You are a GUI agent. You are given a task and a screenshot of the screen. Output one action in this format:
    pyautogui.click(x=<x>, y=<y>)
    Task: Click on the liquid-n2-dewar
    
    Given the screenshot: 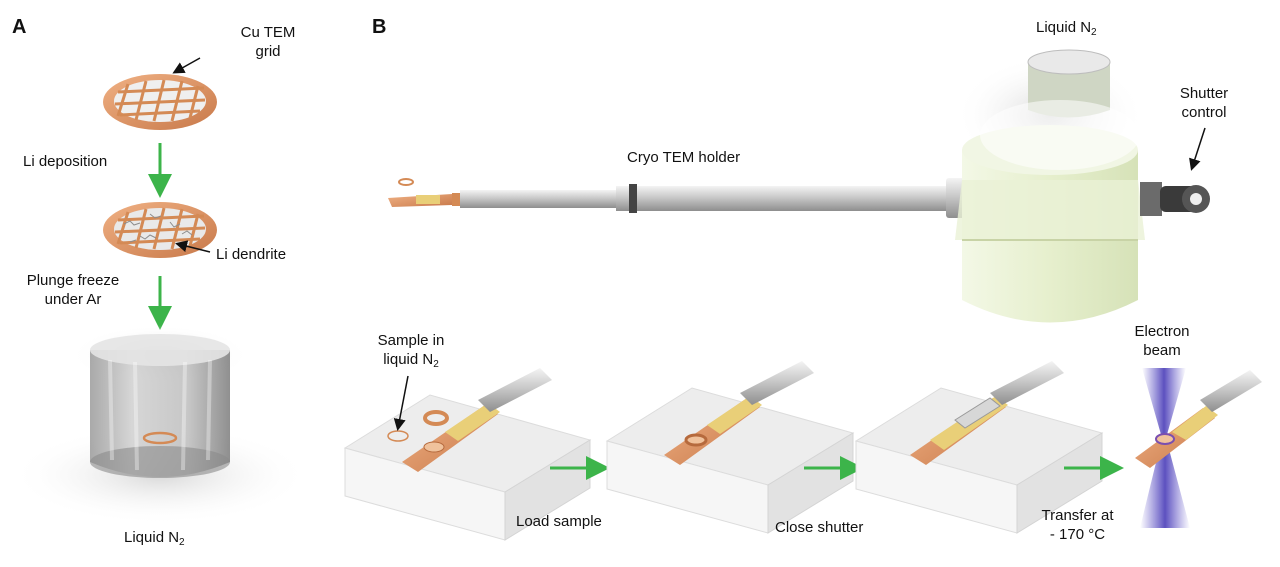 What is the action you would take?
    pyautogui.click(x=160, y=425)
    